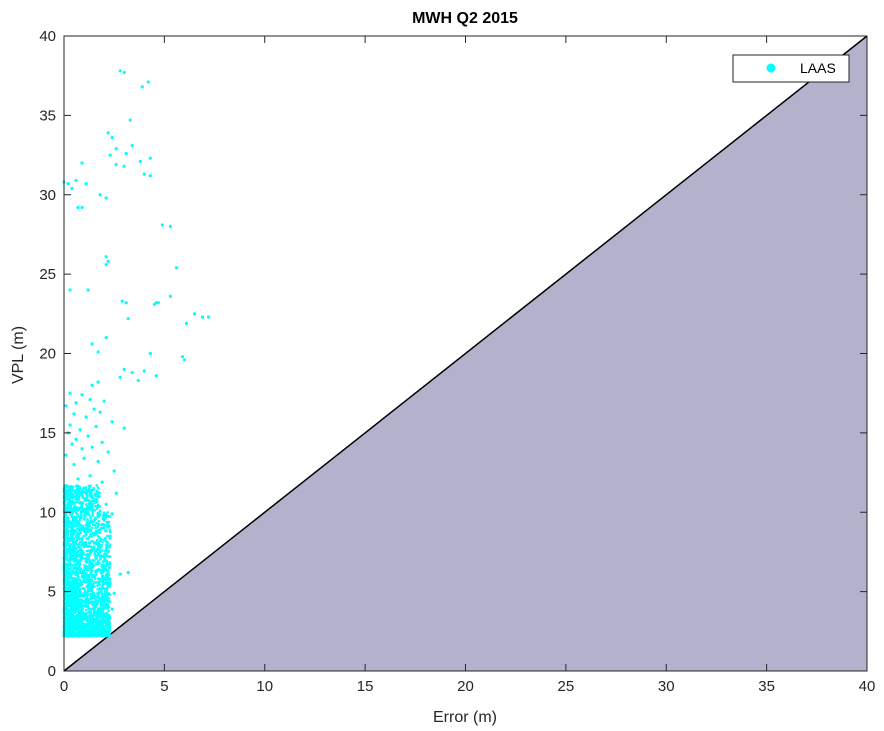  I want to click on y-tick-label: 5, so click(52, 592).